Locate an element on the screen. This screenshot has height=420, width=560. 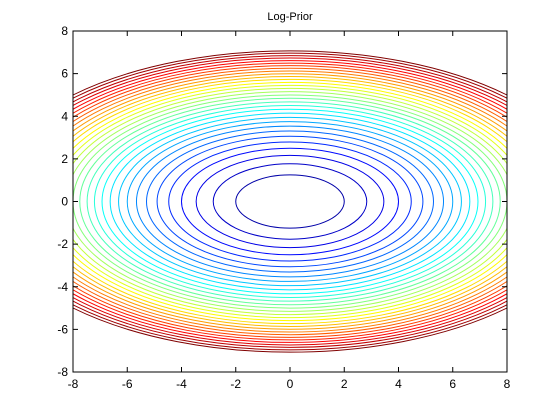
contour-line is located at coordinates (290, 201).